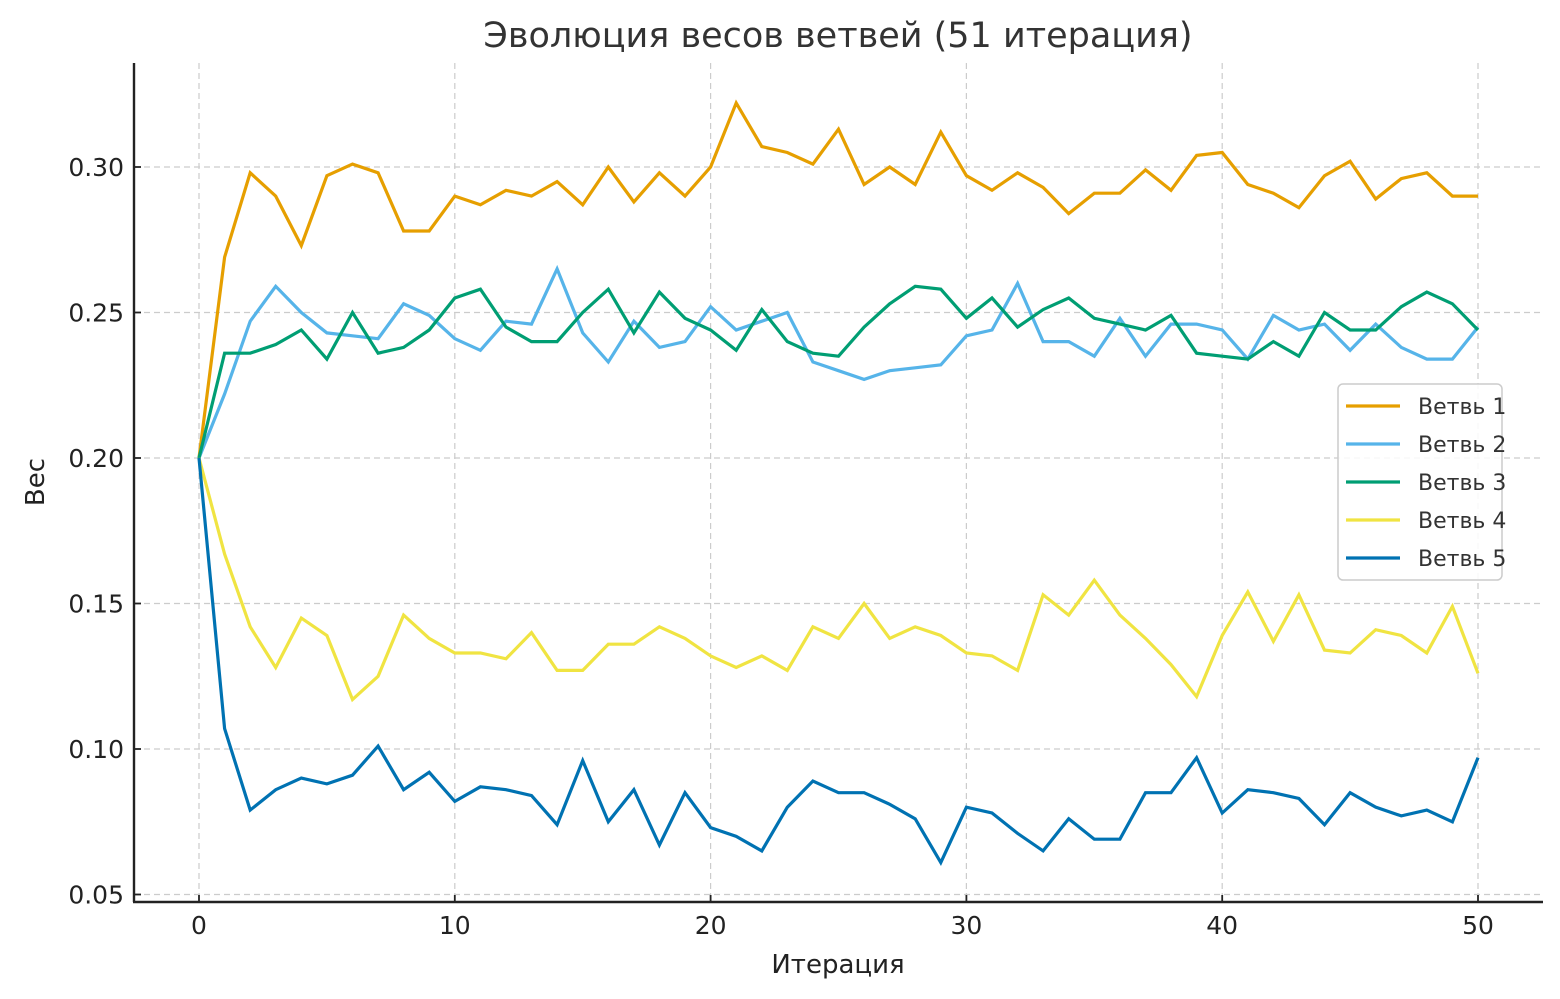  I want to click on legend-box, so click(1420, 482).